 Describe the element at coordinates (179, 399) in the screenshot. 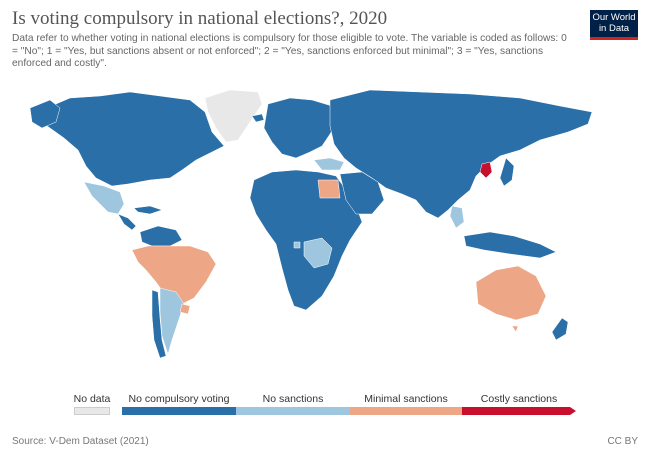

I see `legend-label-no-compulsory: No compulsory voting` at that location.